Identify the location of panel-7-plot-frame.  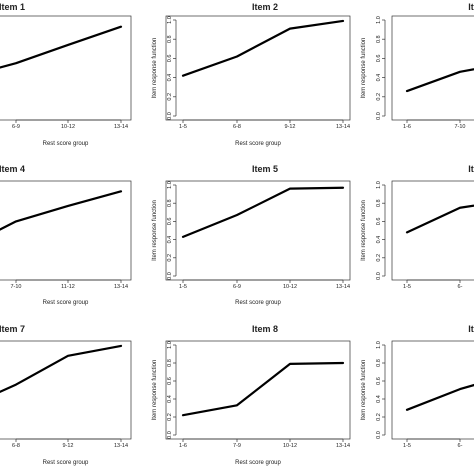
(66, 390).